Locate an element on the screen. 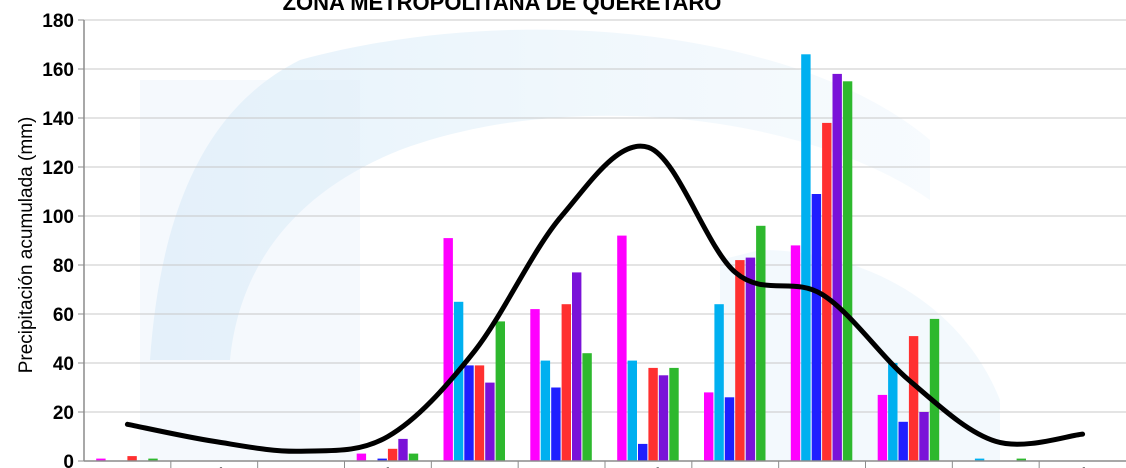 This screenshot has width=1126, height=468. y-tick-label: 100 is located at coordinates (58, 217).